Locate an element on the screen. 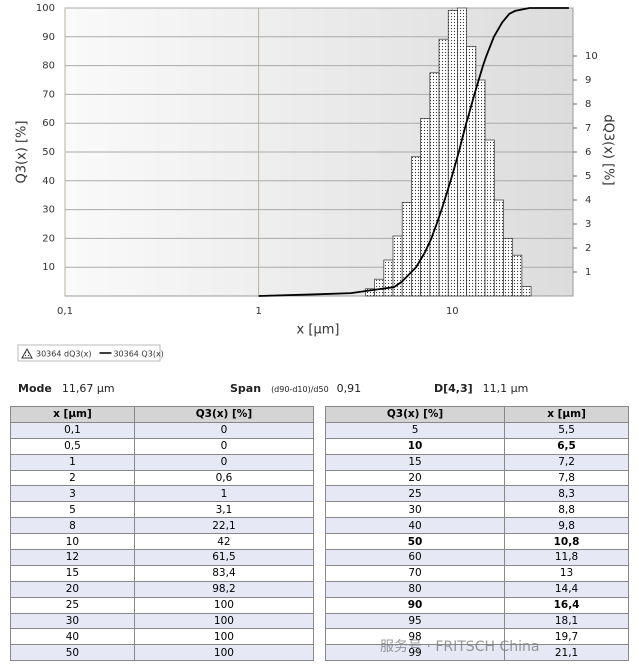 The width and height of the screenshot is (639, 672). row: 60 11,8 is located at coordinates (476, 557).